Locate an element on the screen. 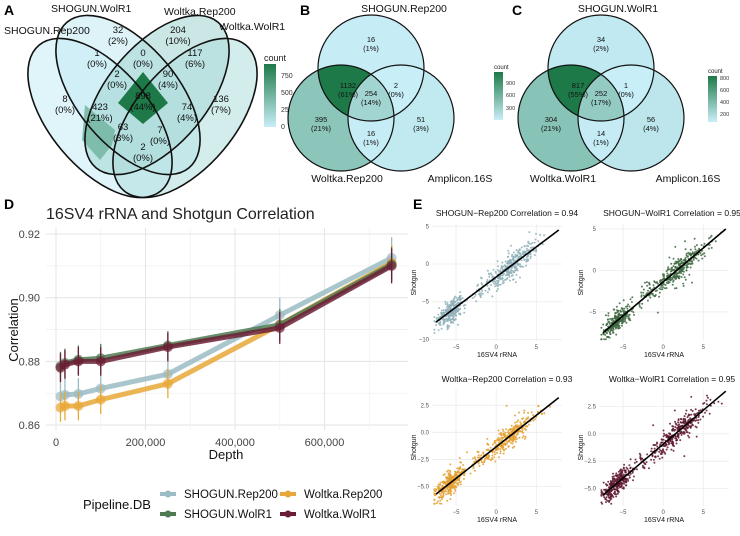  y-tick-label: 0.86 is located at coordinates (29, 426).